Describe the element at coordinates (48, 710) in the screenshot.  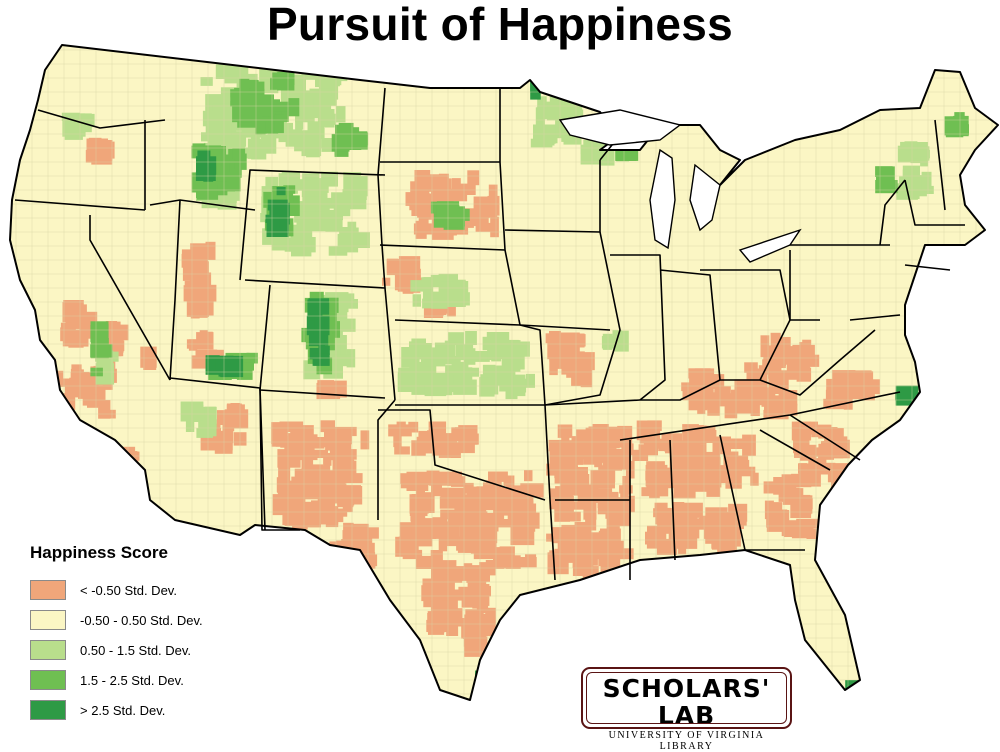
I see `legend-swatch` at that location.